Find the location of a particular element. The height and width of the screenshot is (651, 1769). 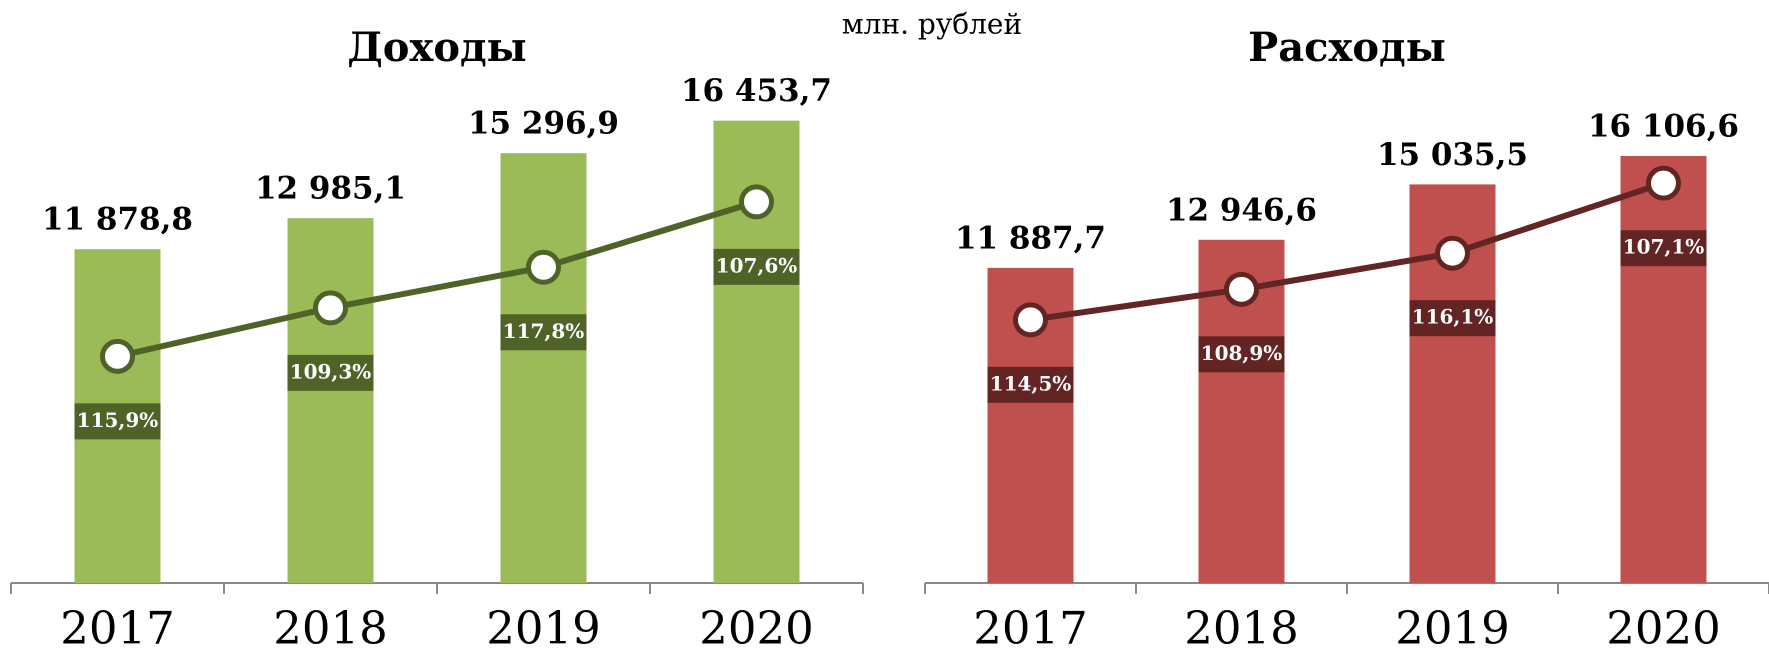

bar-value-label: 16 453,7 is located at coordinates (756, 91).